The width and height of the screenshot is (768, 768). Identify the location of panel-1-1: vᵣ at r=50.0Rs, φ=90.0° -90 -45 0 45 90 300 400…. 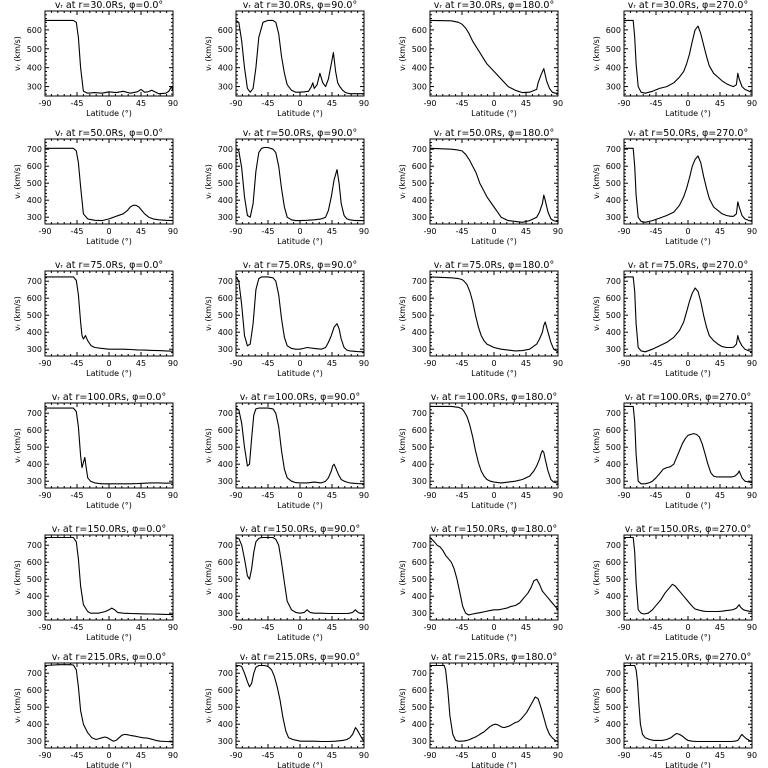
(286, 187).